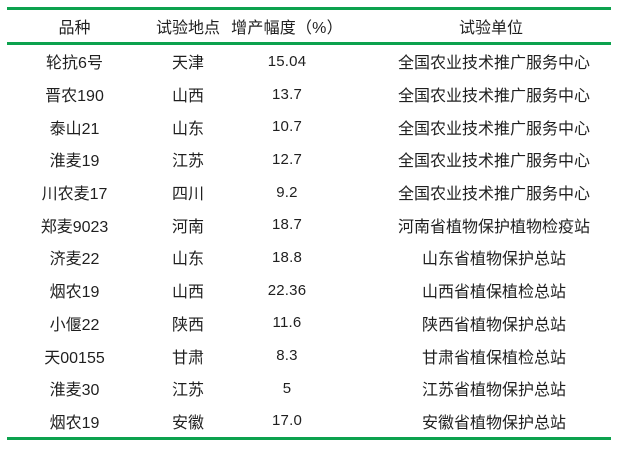 The height and width of the screenshot is (449, 618). Describe the element at coordinates (493, 325) in the screenshot. I see `cell-unit: 陕西省植物保护总站` at that location.